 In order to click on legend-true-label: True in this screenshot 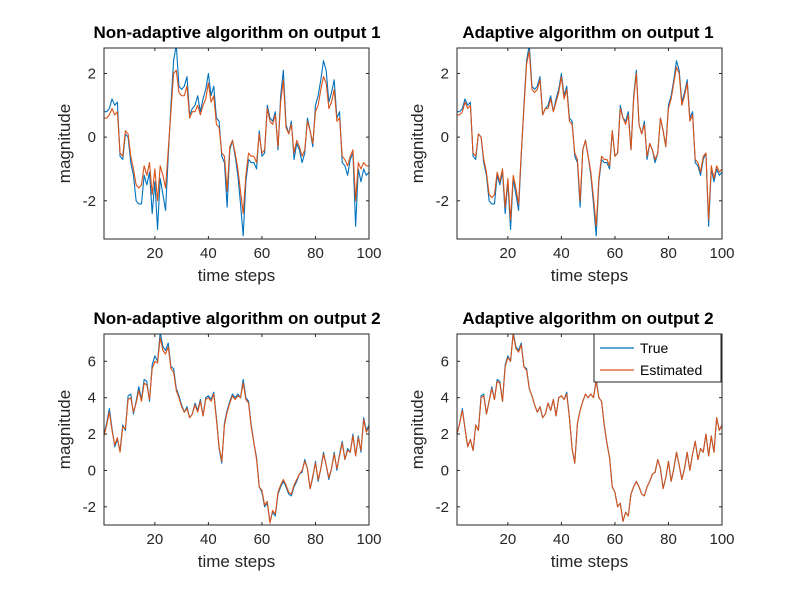, I will do `click(654, 348)`.